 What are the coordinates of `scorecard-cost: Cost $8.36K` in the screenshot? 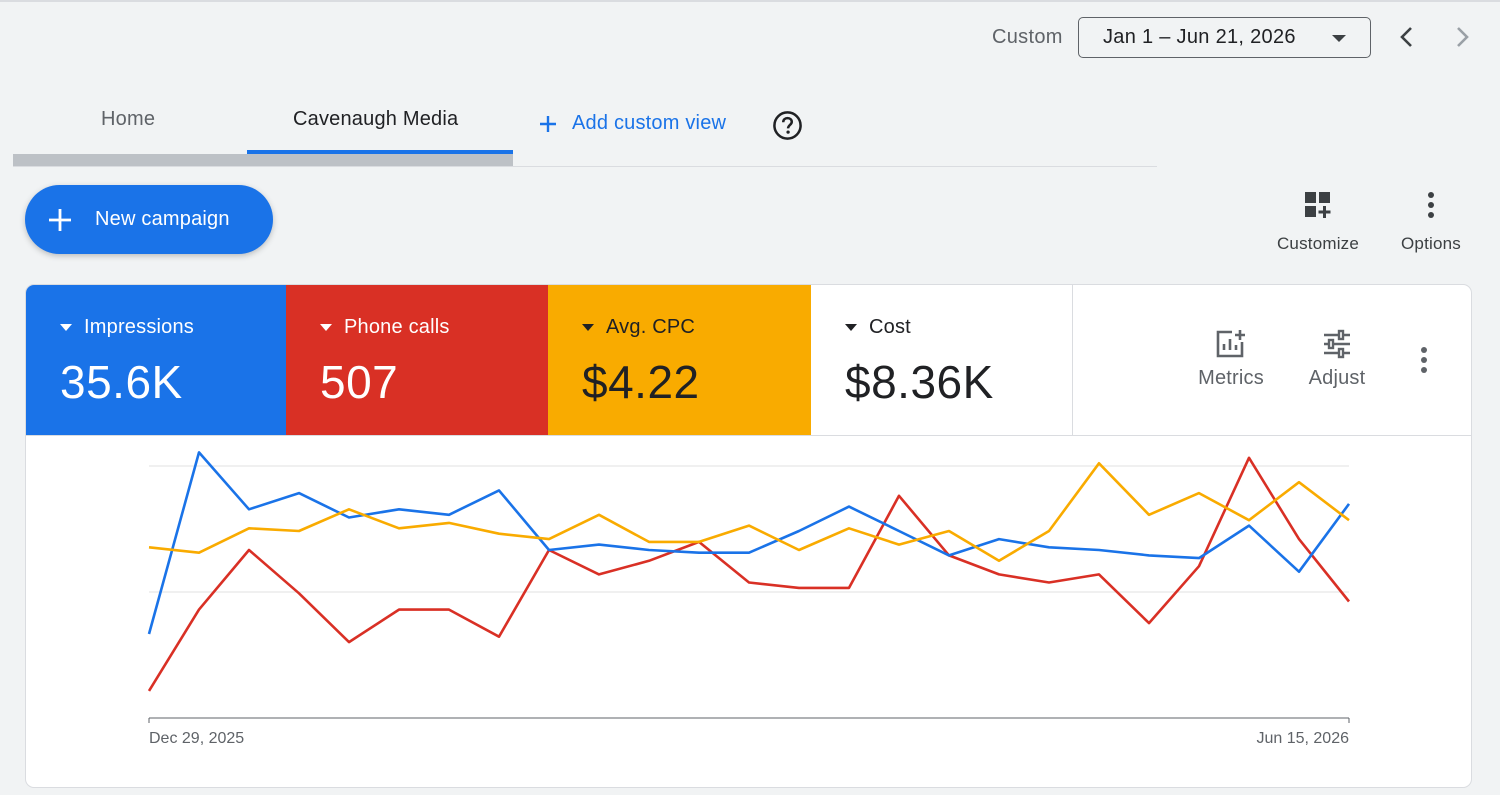 It's located at (942, 360).